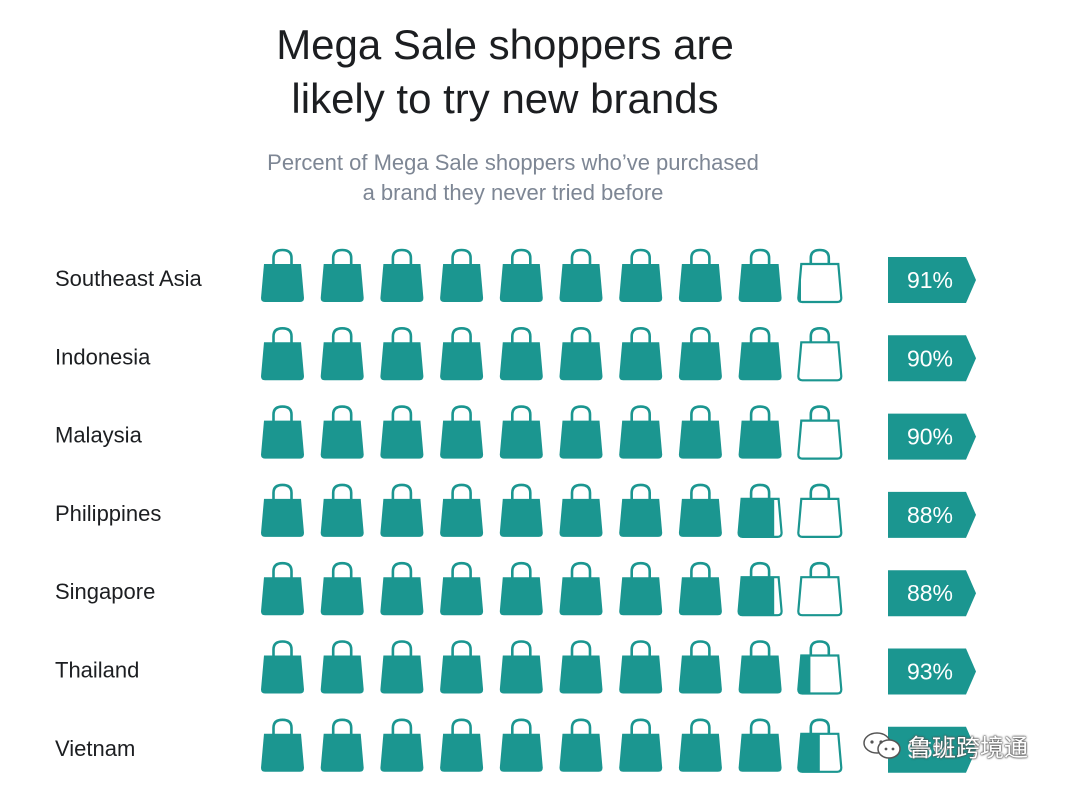  I want to click on chart-row: Southeast Asia 91%, so click(515, 276).